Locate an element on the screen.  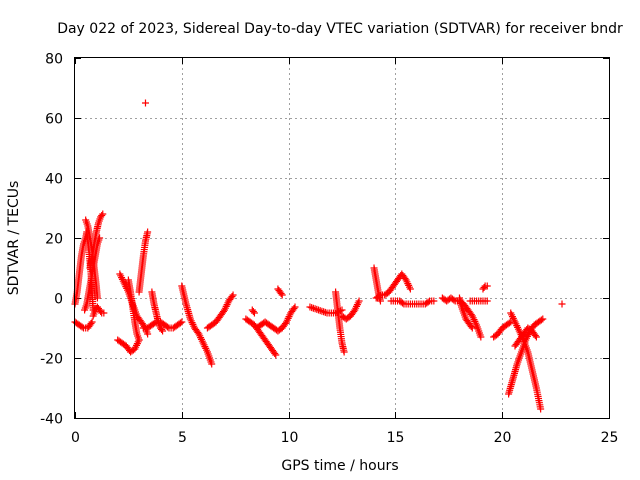
y-tick-label: 40 is located at coordinates (54, 180).